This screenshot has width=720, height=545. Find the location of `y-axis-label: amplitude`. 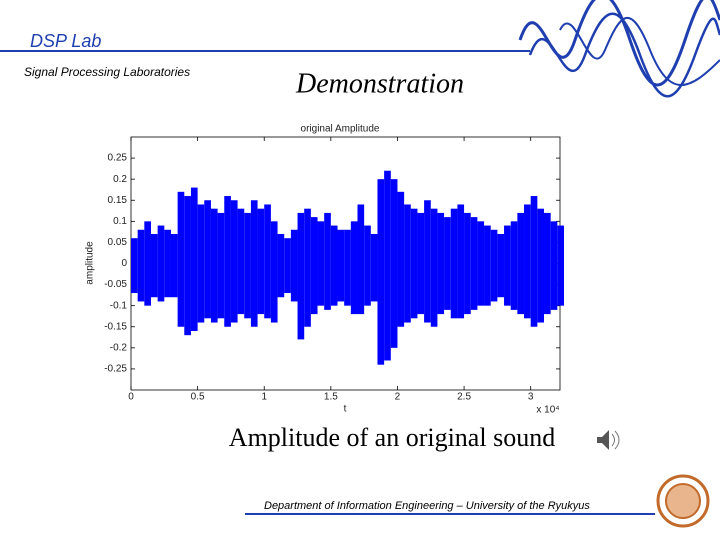

y-axis-label: amplitude is located at coordinates (90, 263).